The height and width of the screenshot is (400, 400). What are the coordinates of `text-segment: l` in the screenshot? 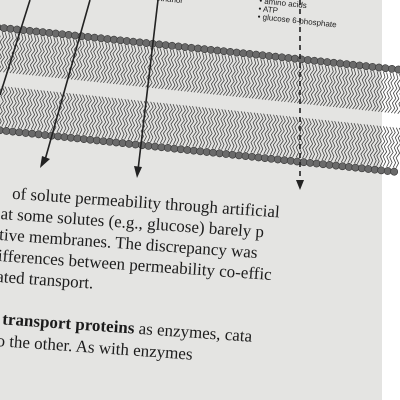 It's located at (1, 319).